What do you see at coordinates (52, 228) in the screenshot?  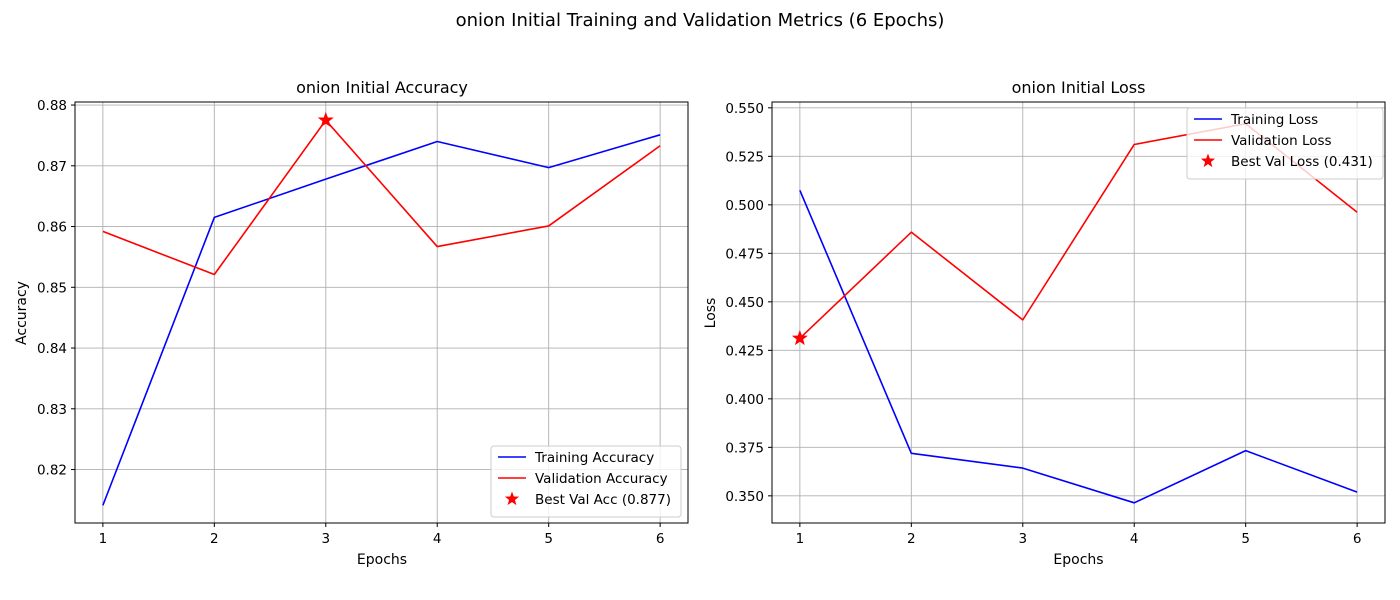 I see `accuracy-y-tick-label-5: 0.86` at bounding box center [52, 228].